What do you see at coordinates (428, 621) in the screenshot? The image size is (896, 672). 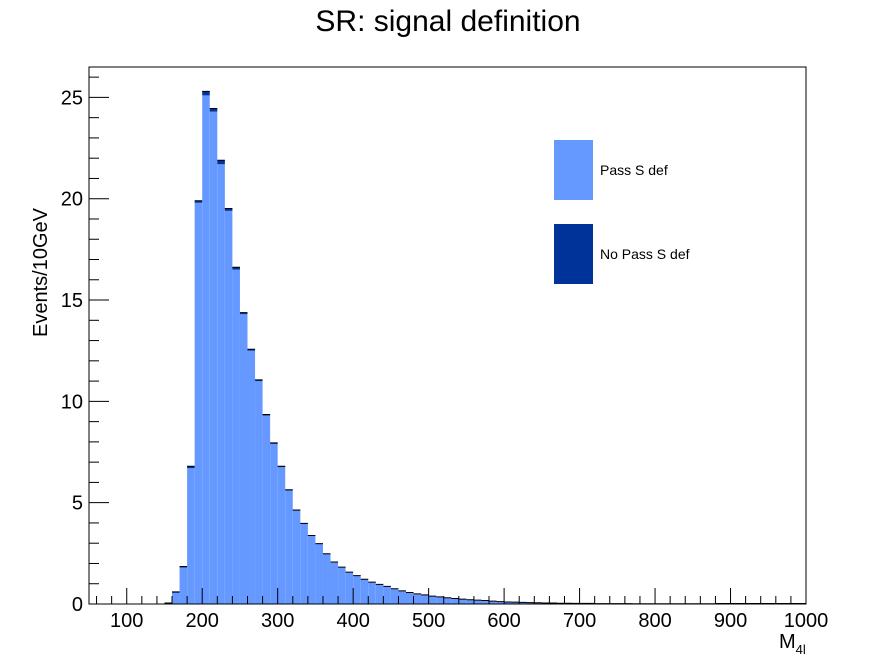 I see `x-tick-label: 500` at bounding box center [428, 621].